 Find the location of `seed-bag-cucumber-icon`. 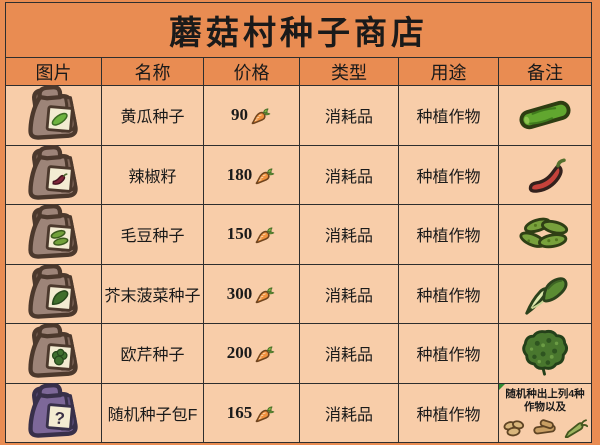

seed-bag-cucumber-icon is located at coordinates (54, 113).